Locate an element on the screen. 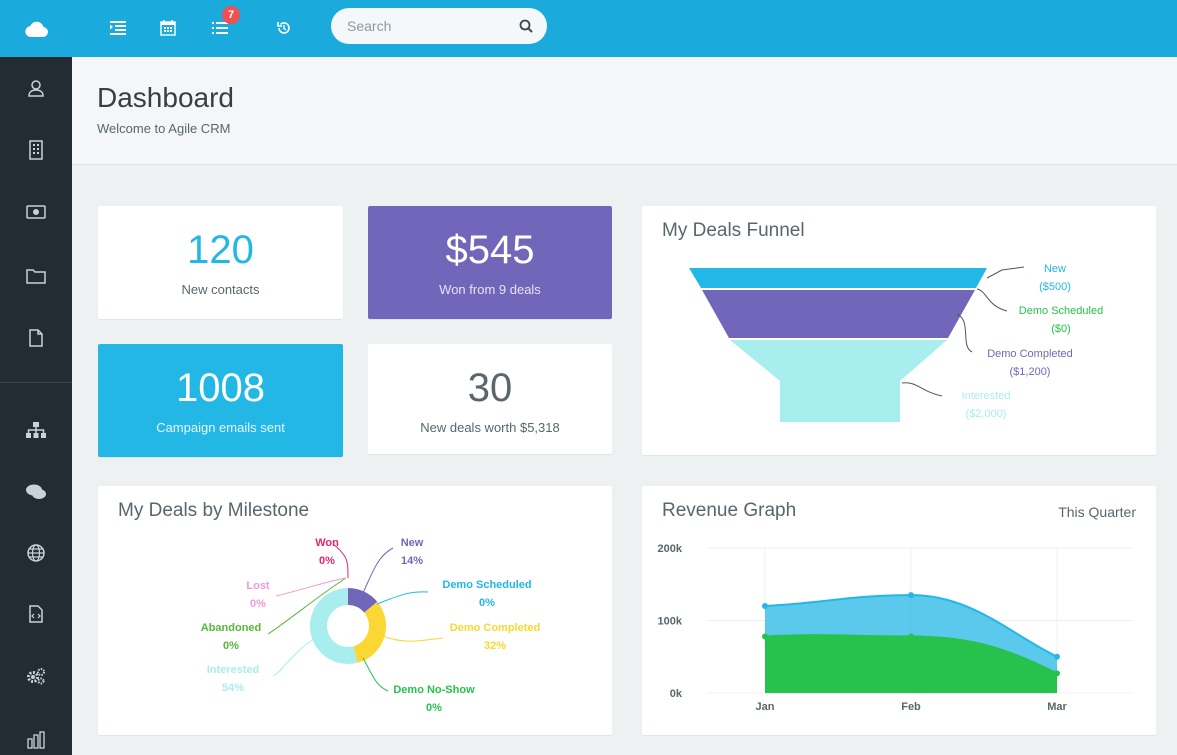 The height and width of the screenshot is (755, 1177). page-header: Dashboard Welcome to Agile CRM is located at coordinates (624, 111).